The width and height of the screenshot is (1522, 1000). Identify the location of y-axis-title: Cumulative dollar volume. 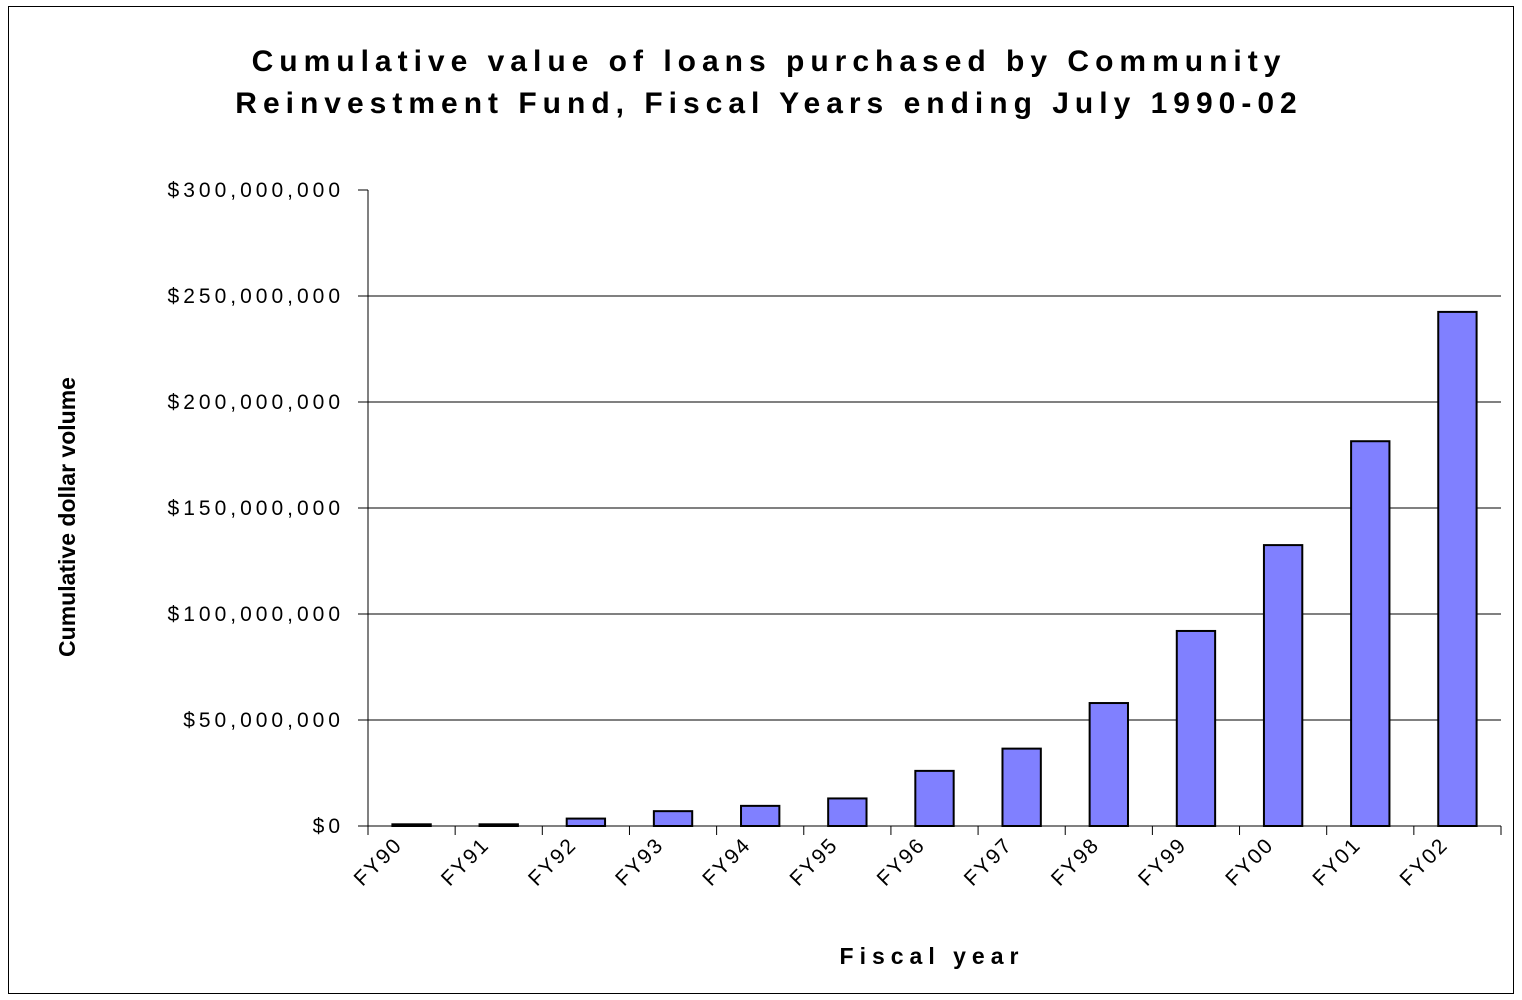
(67, 517).